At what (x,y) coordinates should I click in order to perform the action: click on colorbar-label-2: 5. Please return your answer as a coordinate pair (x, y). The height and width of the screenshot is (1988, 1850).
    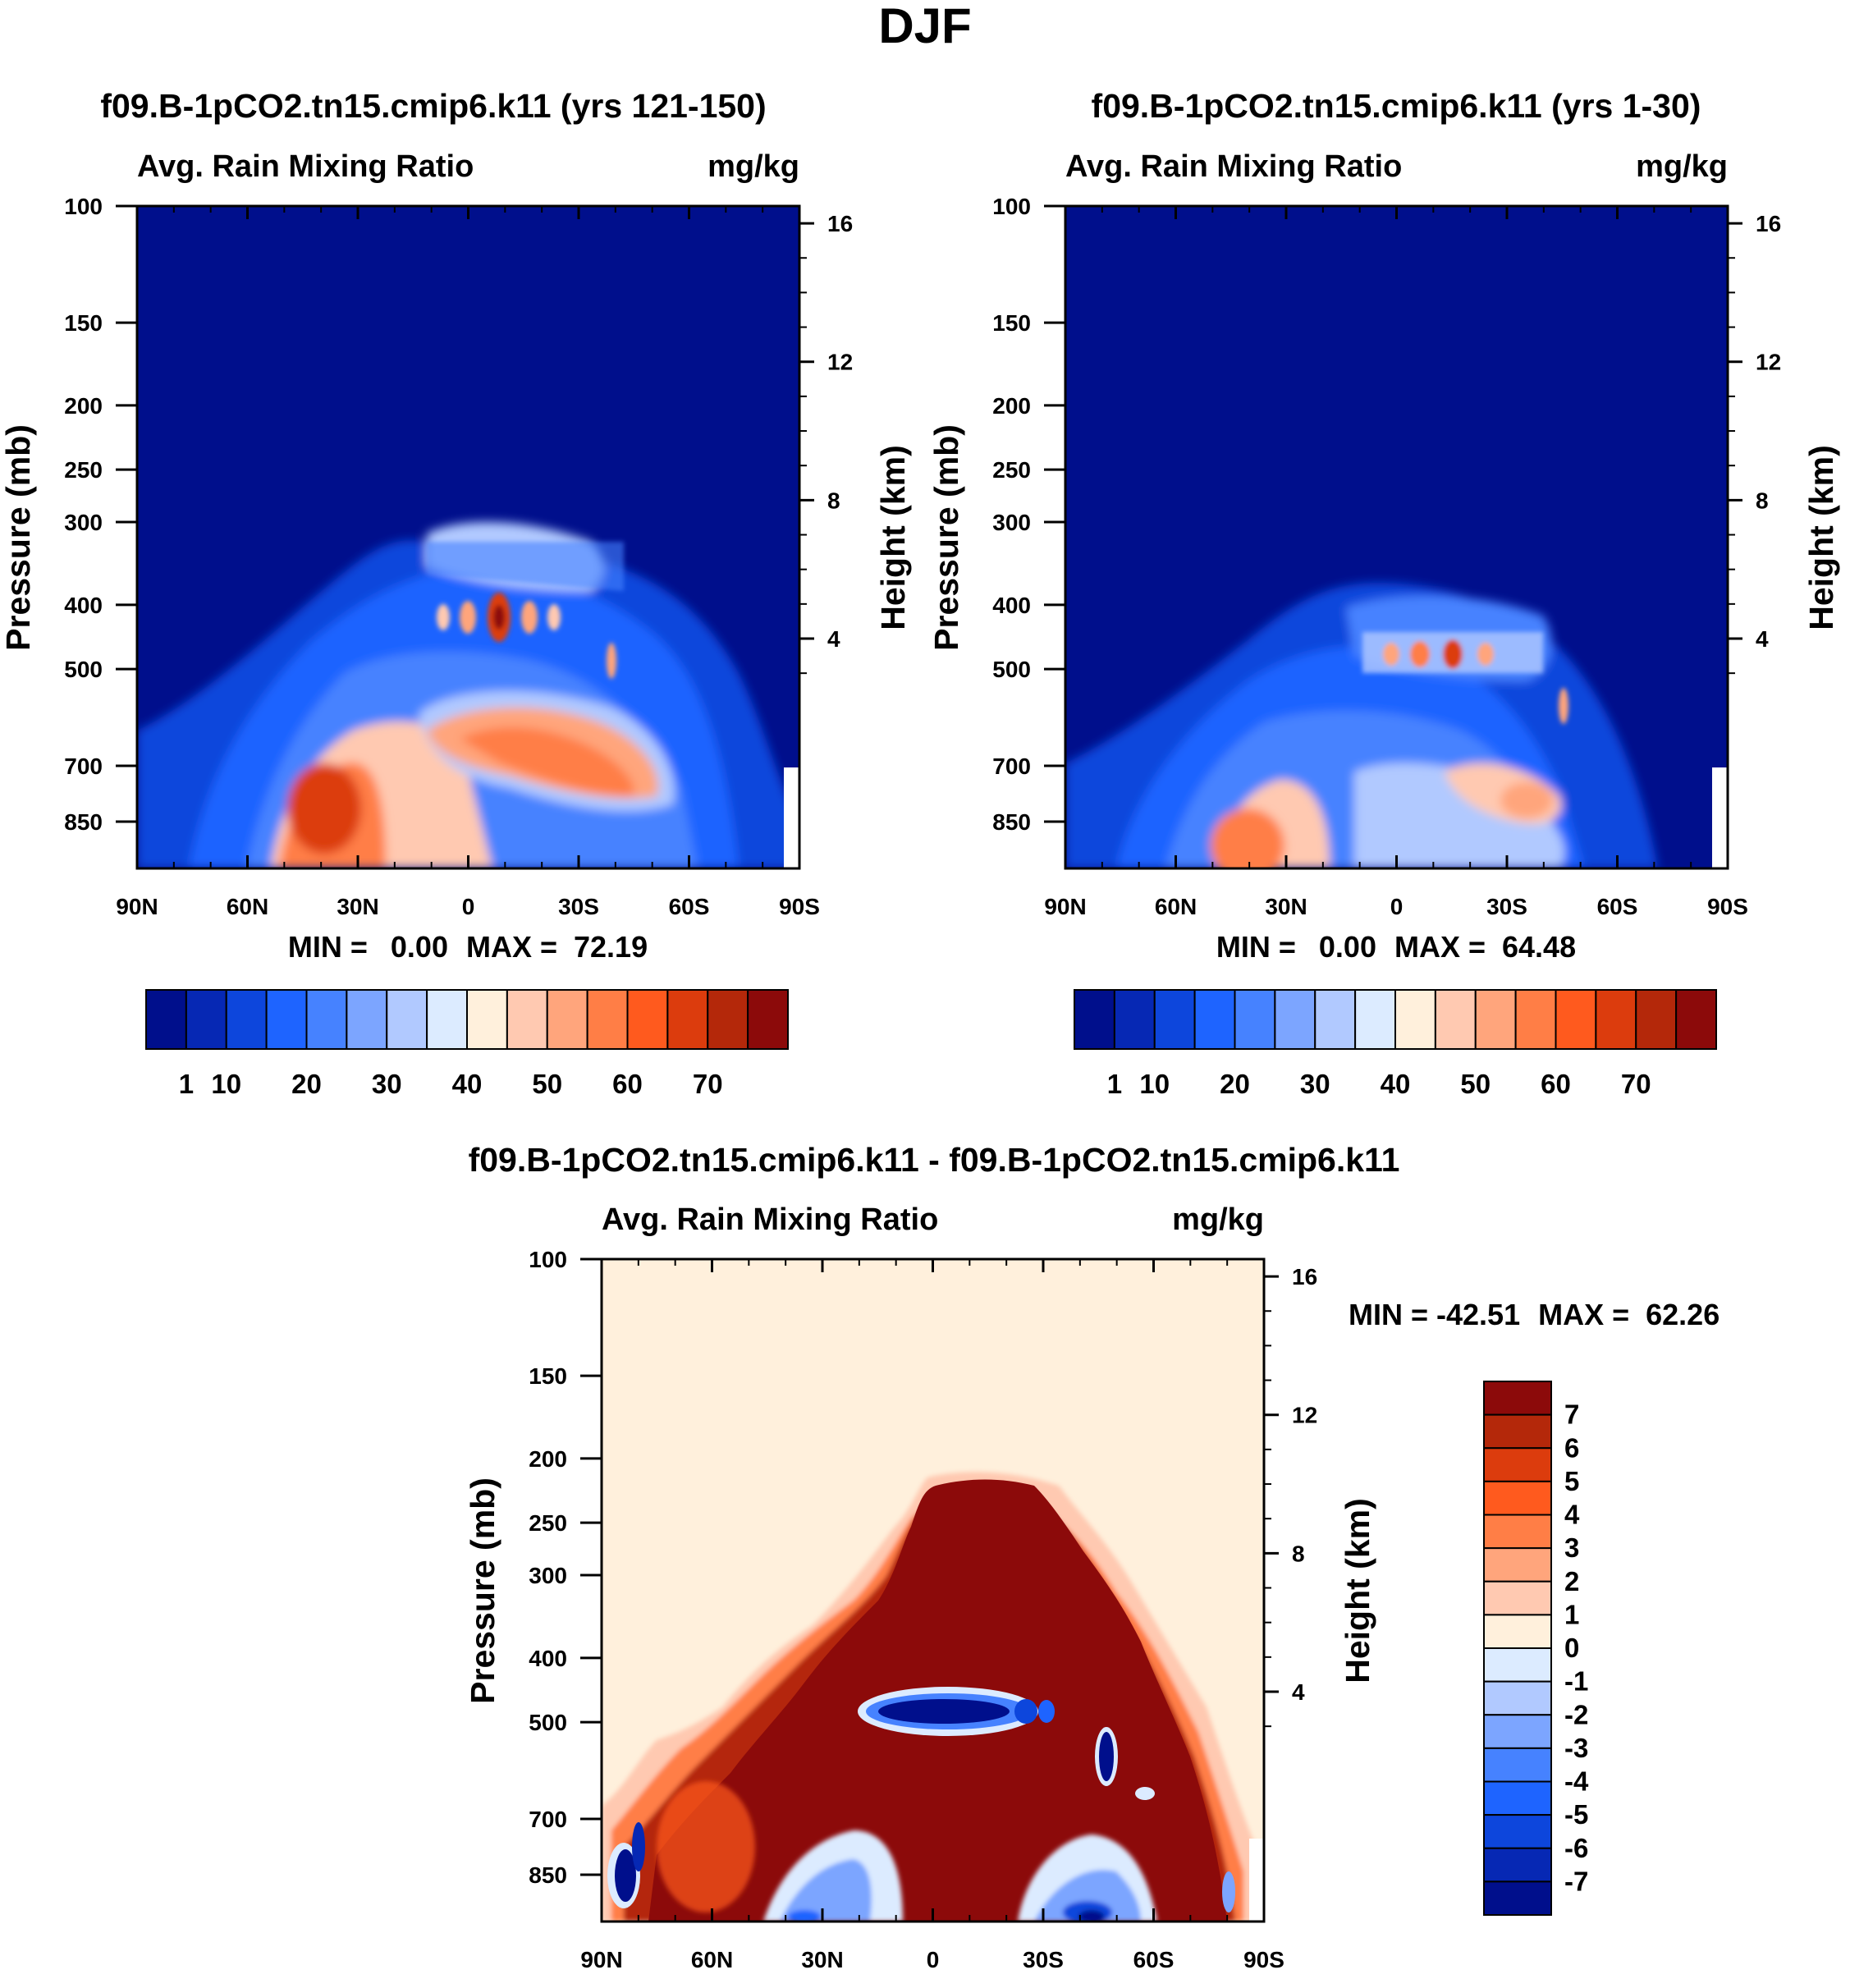
    Looking at the image, I should click on (1571, 1481).